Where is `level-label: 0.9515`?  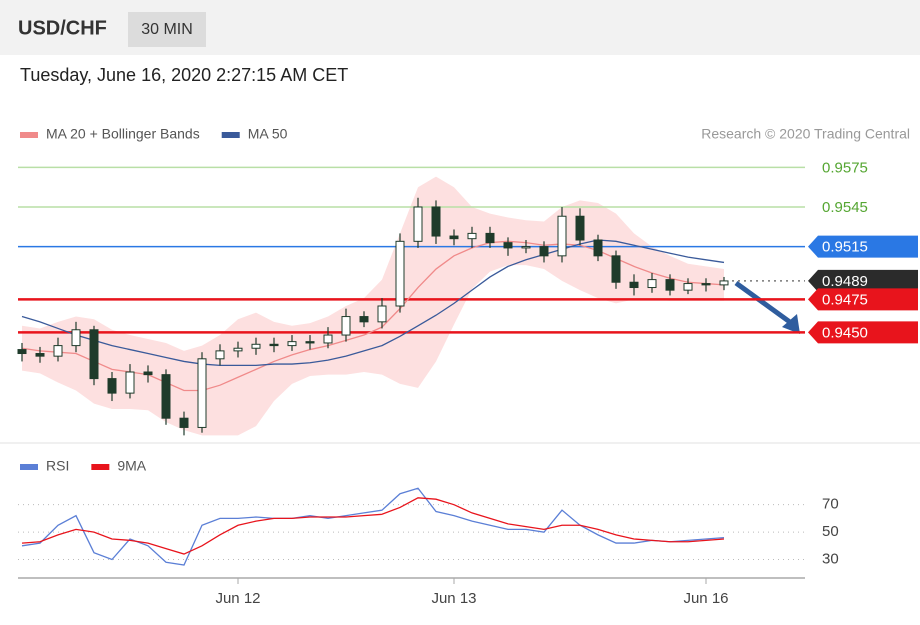 level-label: 0.9515 is located at coordinates (845, 247).